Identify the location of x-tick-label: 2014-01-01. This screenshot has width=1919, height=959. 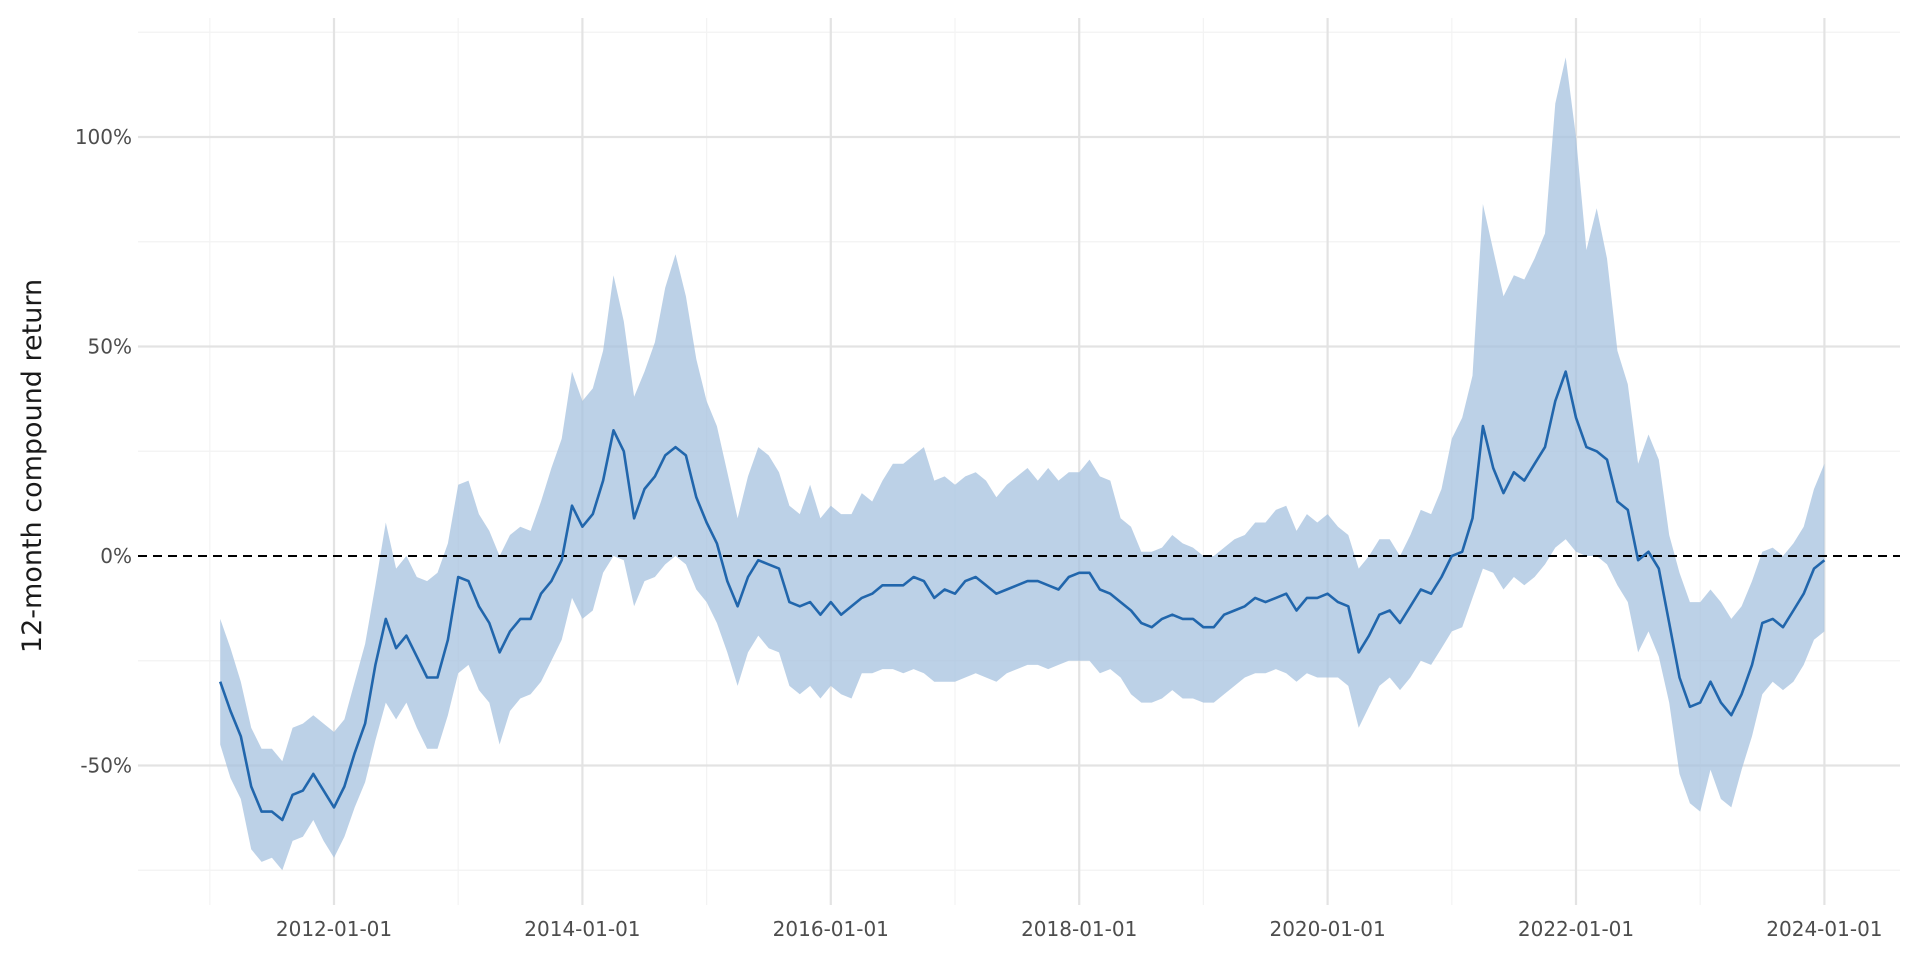
(582, 929).